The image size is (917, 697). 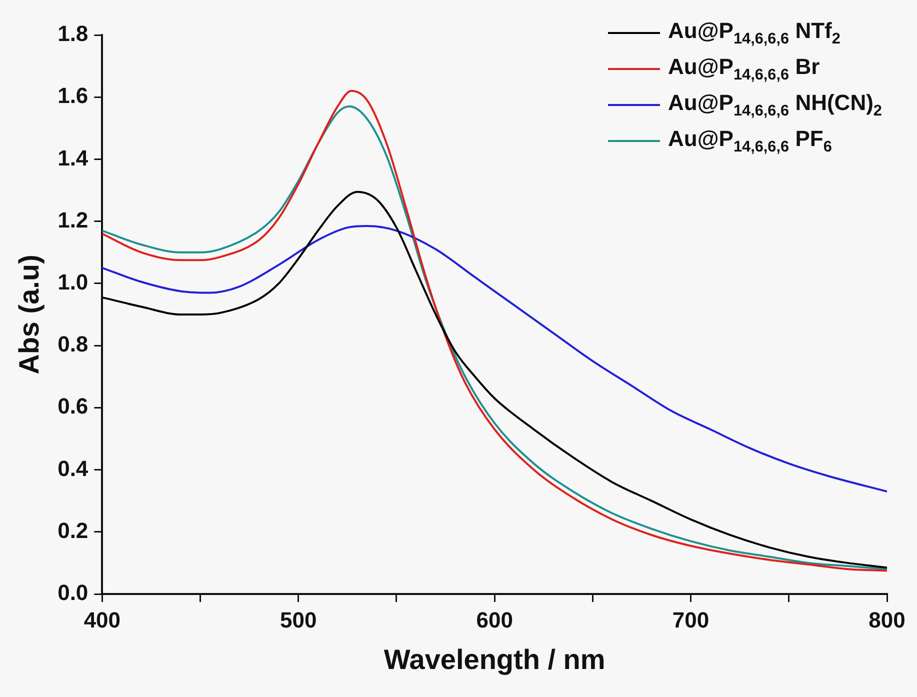 What do you see at coordinates (73, 157) in the screenshot?
I see `y-tick-label: 1.4` at bounding box center [73, 157].